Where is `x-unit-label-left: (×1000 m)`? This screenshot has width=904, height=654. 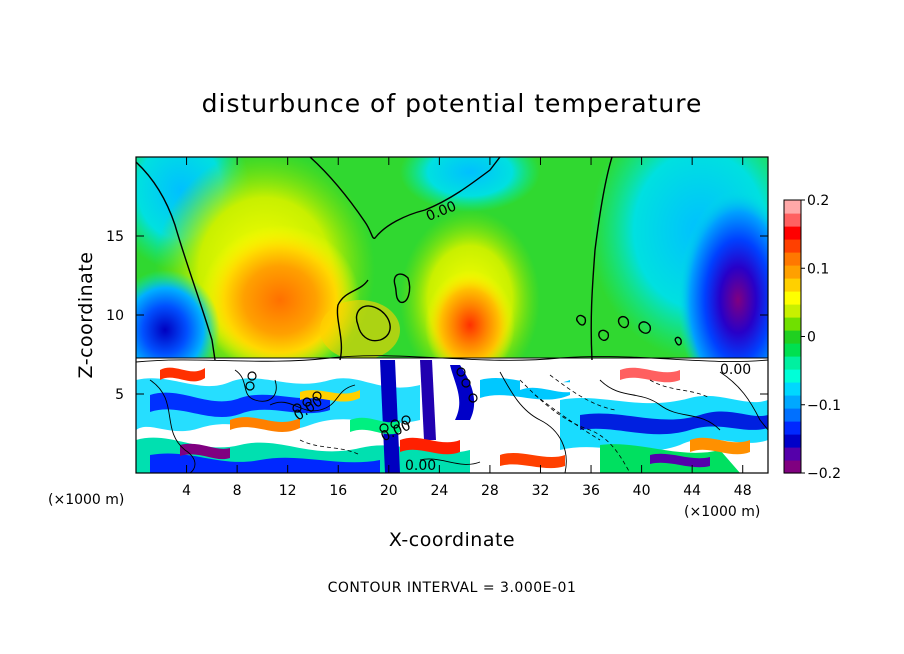 x-unit-label-left: (×1000 m) is located at coordinates (86, 500).